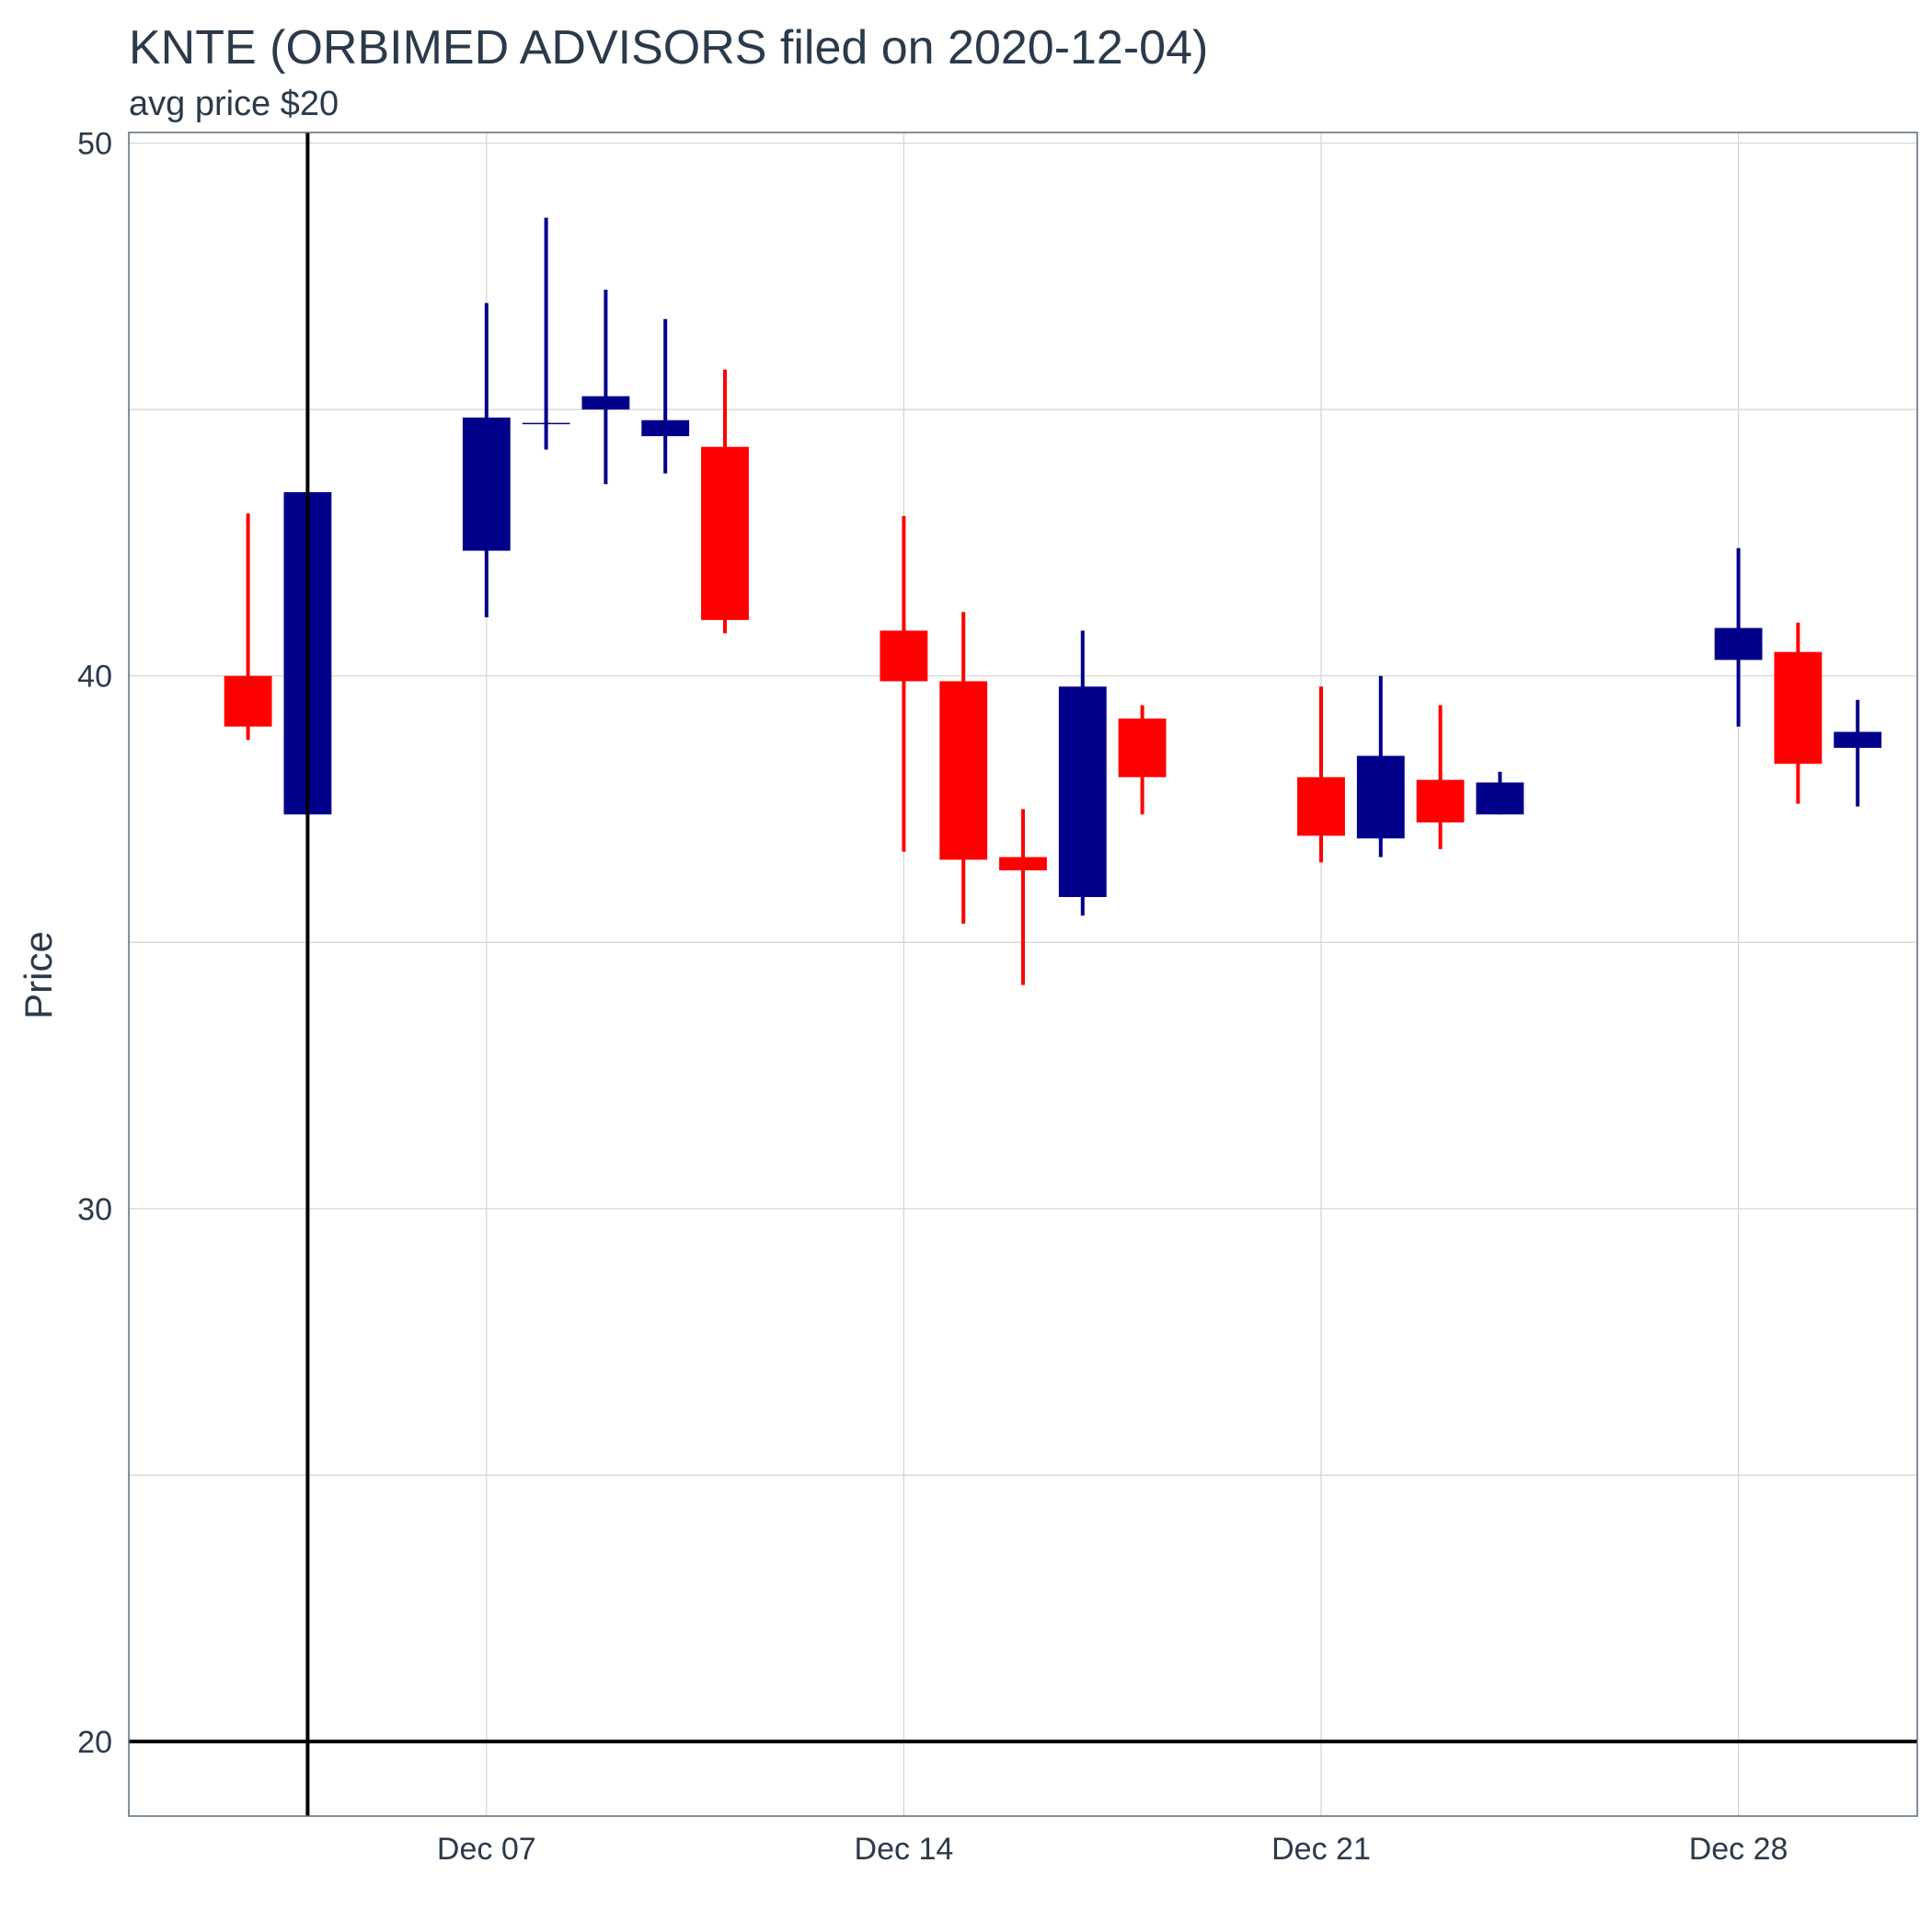  Describe the element at coordinates (904, 1849) in the screenshot. I see `x-tick-label: Dec 14` at that location.